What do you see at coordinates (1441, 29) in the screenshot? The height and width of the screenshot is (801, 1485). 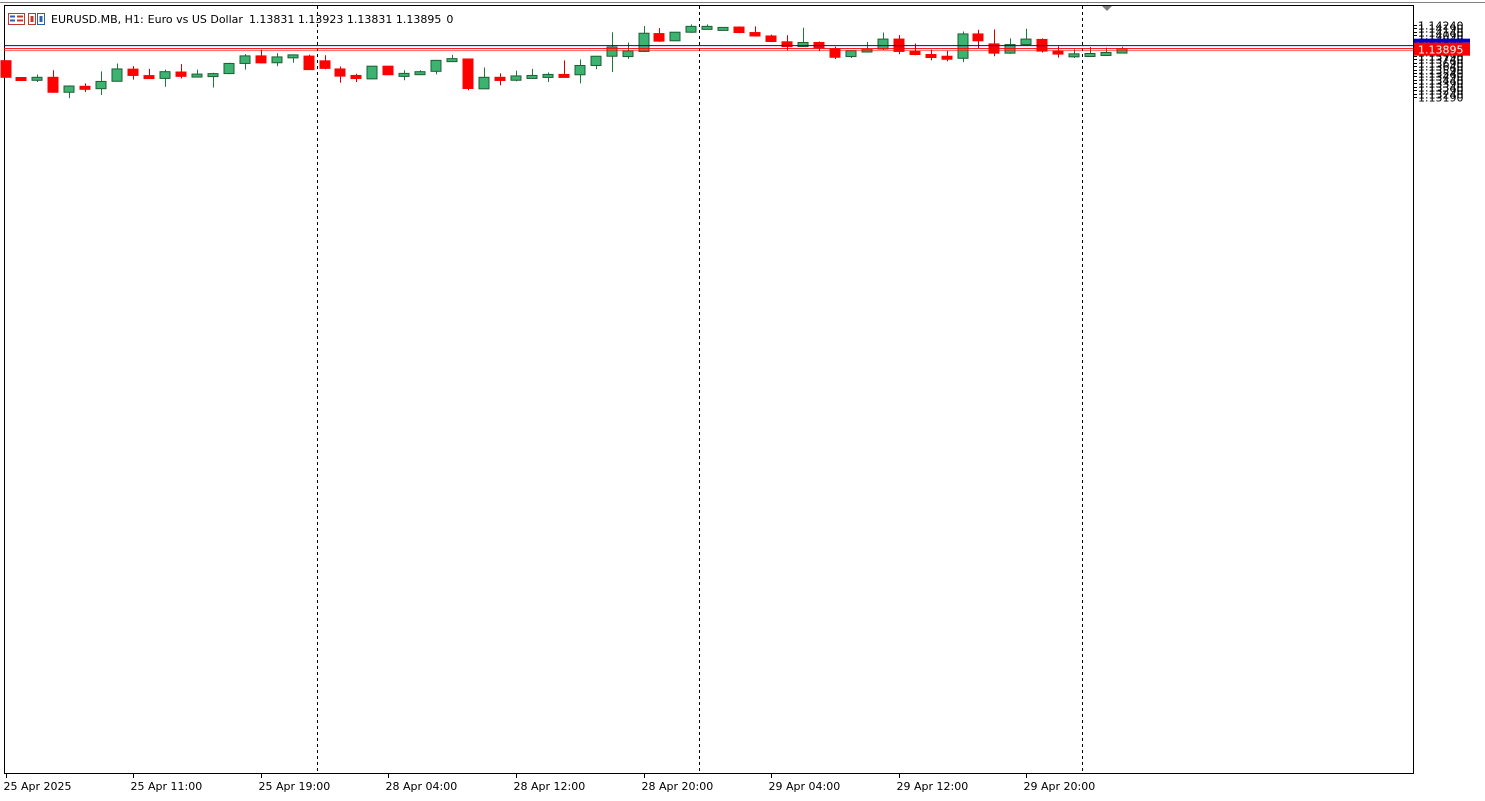 I see `price-tick-label: 1.14190` at bounding box center [1441, 29].